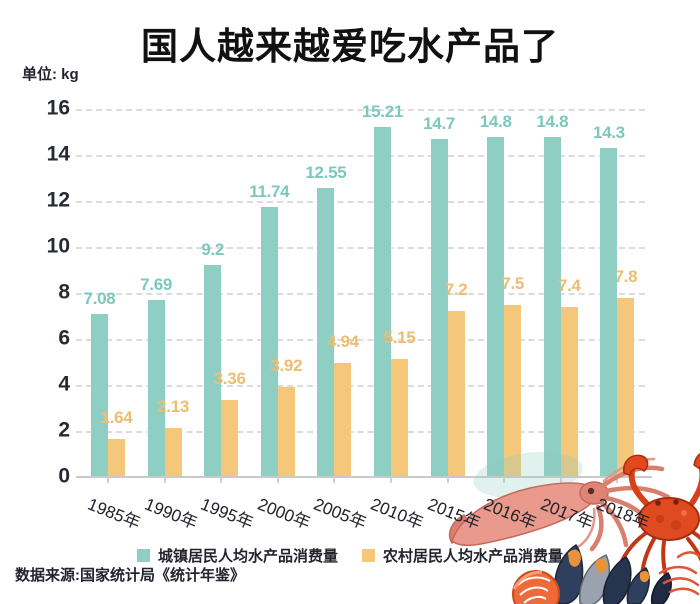  What do you see at coordinates (114, 513) in the screenshot?
I see `x-tick-label-1985年: 1985年` at bounding box center [114, 513].